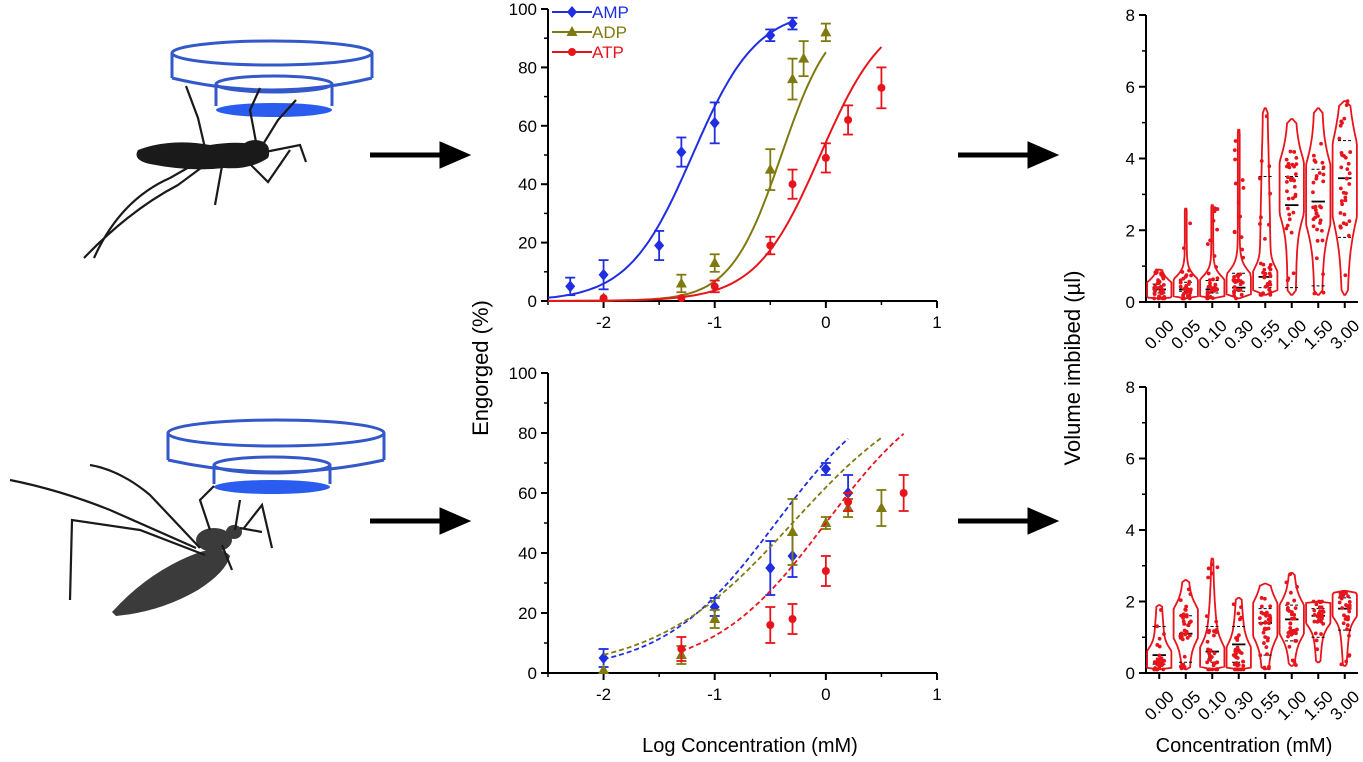 The image size is (1363, 762). What do you see at coordinates (1130, 230) in the screenshot?
I see `y-tick-label: 2` at bounding box center [1130, 230].